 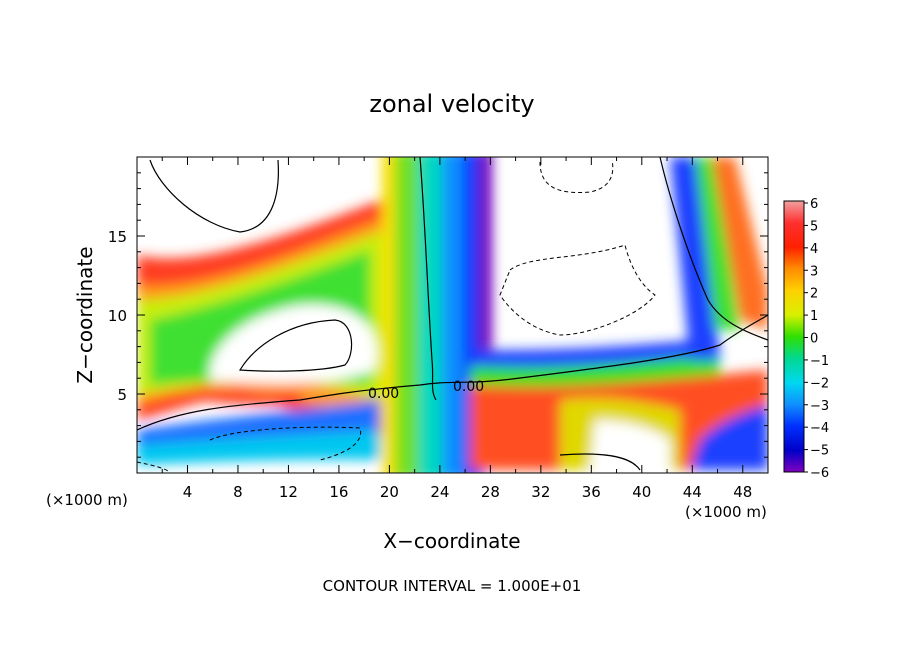 I want to click on x-axis-label: X−coordinate, so click(x=451, y=541).